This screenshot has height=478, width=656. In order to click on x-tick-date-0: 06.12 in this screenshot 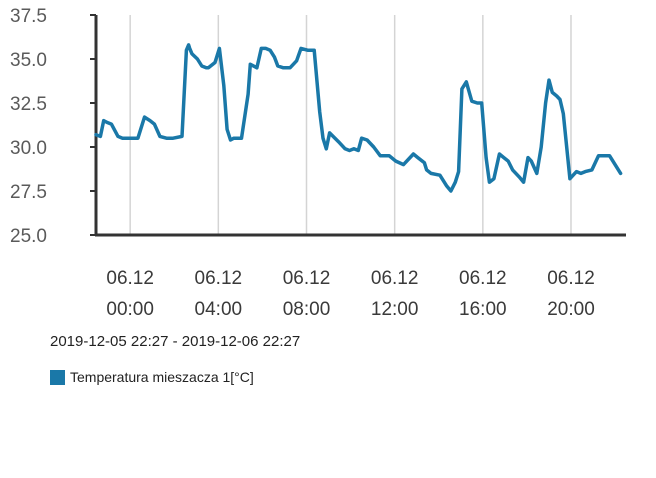, I will do `click(130, 278)`.